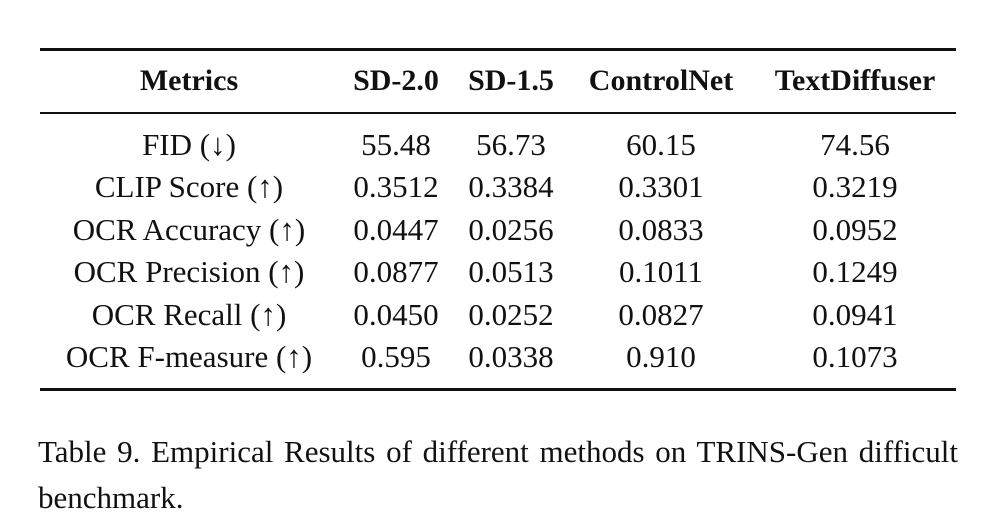  What do you see at coordinates (396, 356) in the screenshot?
I see `table-cell: 0.595` at bounding box center [396, 356].